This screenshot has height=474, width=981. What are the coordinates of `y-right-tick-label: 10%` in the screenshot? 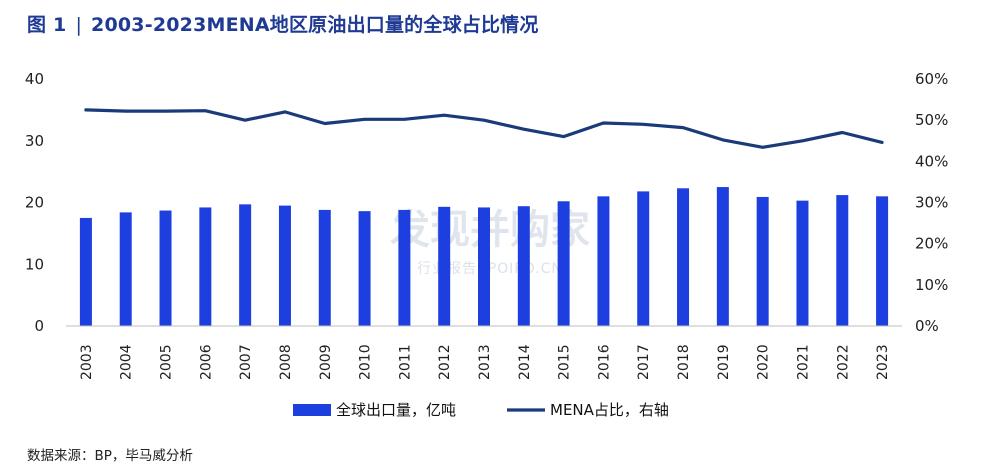 It's located at (931, 285).